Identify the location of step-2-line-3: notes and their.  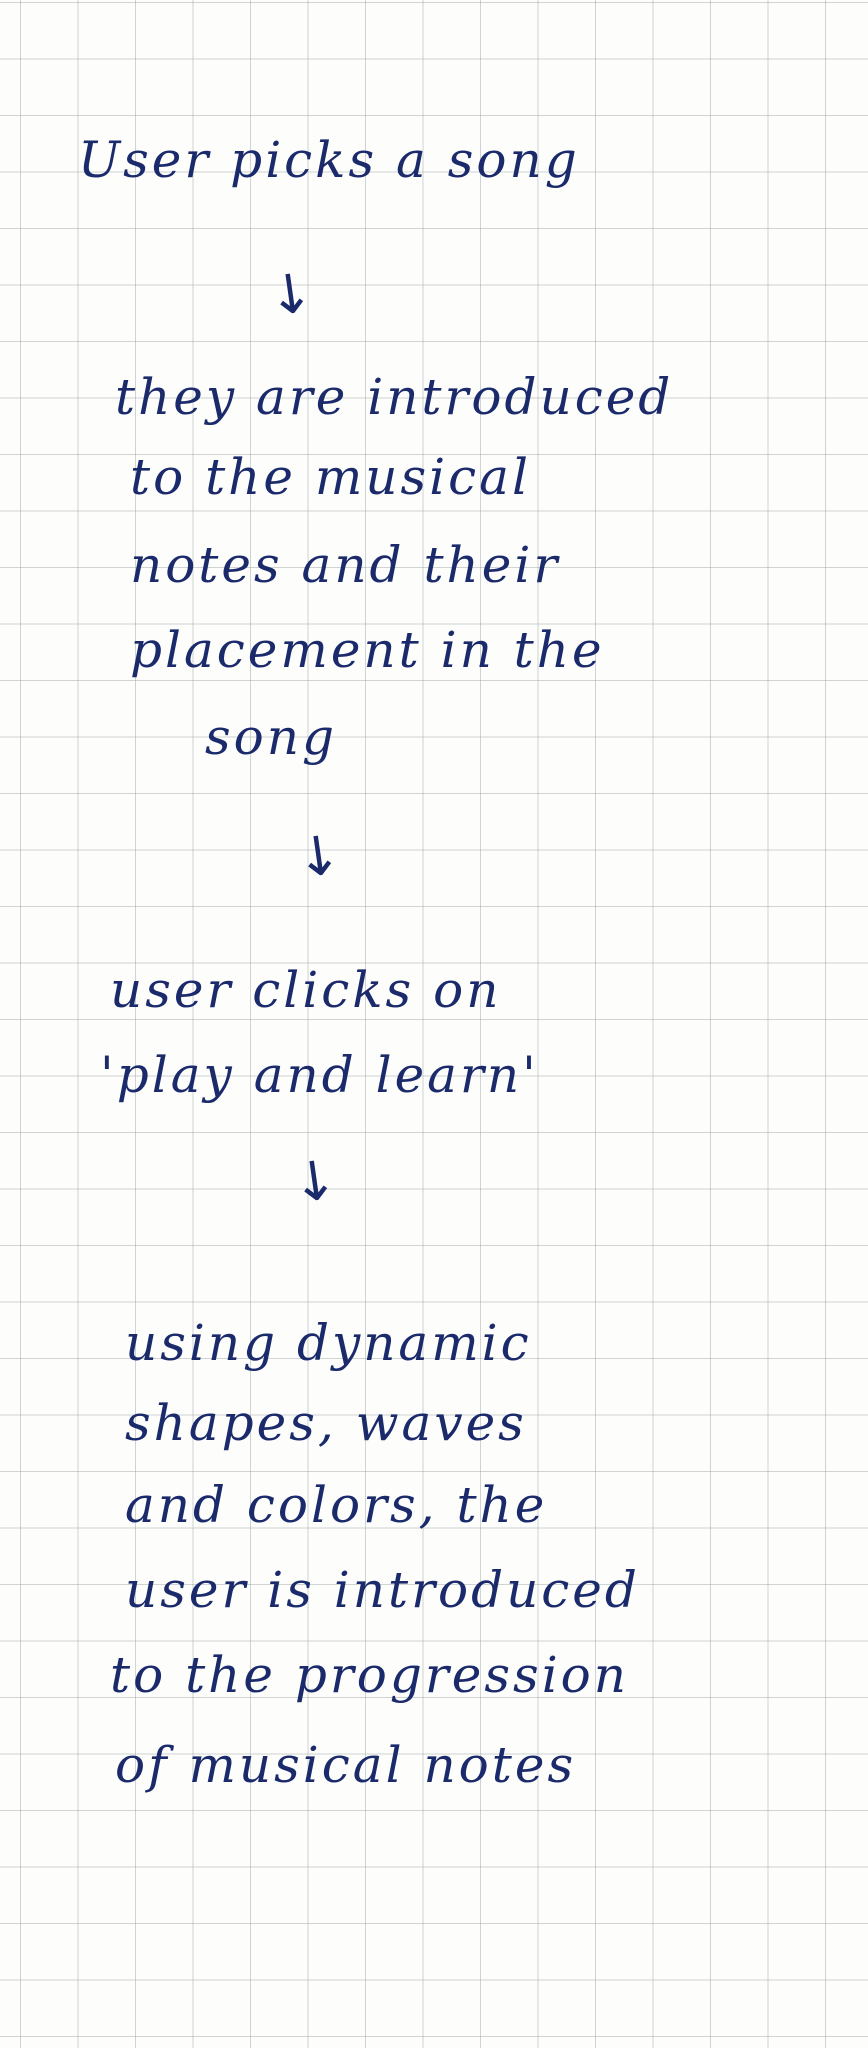
(345, 565).